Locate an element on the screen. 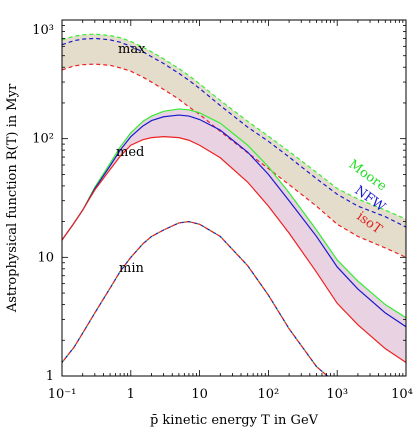  x-tick-label: 10⁴ is located at coordinates (402, 394).